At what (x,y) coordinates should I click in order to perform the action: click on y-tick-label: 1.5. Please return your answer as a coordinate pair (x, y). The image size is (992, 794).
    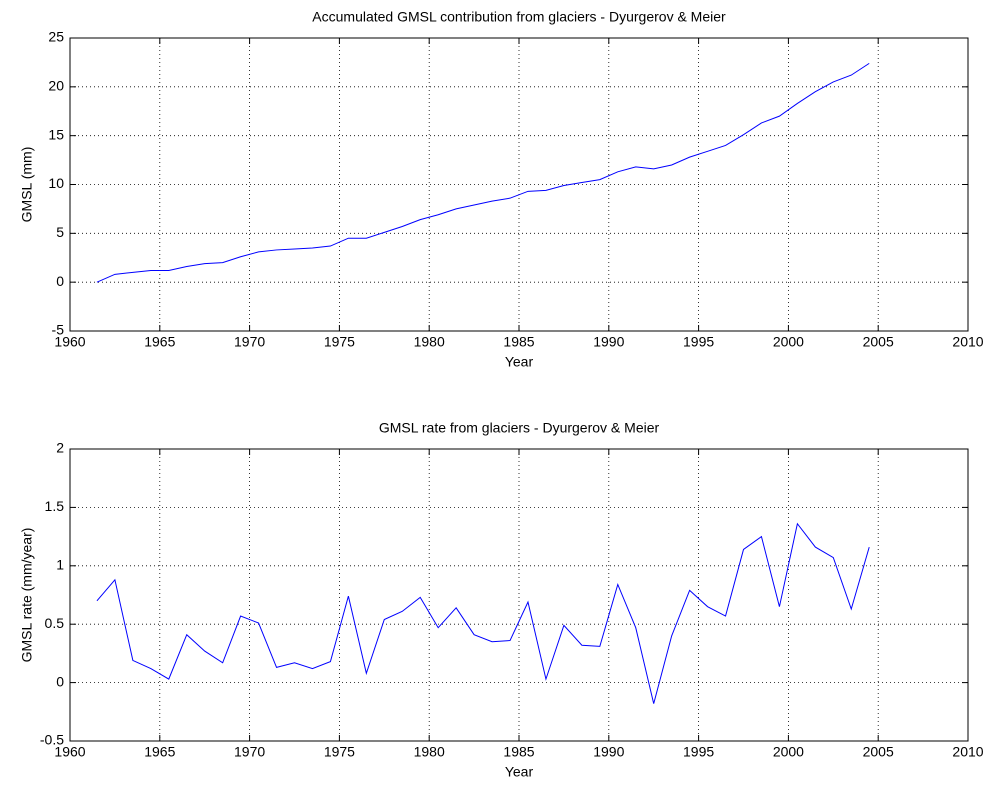
    Looking at the image, I should click on (55, 506).